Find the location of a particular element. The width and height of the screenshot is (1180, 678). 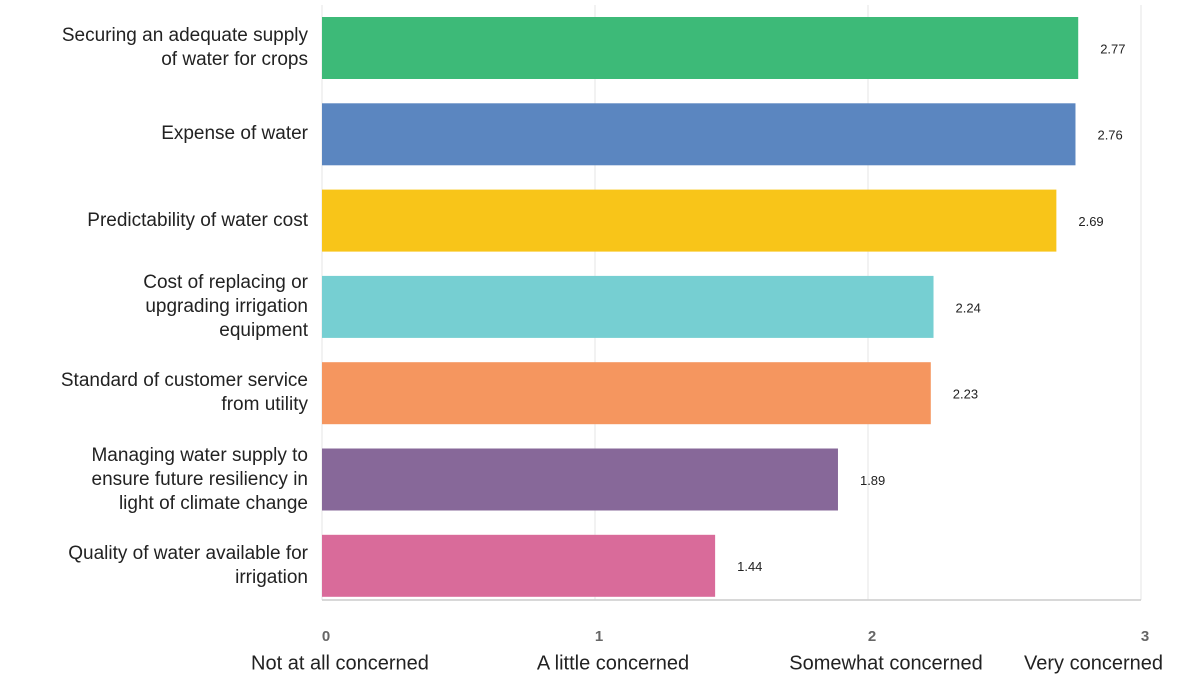

x-tick-description: Not at all concerned is located at coordinates (340, 663).